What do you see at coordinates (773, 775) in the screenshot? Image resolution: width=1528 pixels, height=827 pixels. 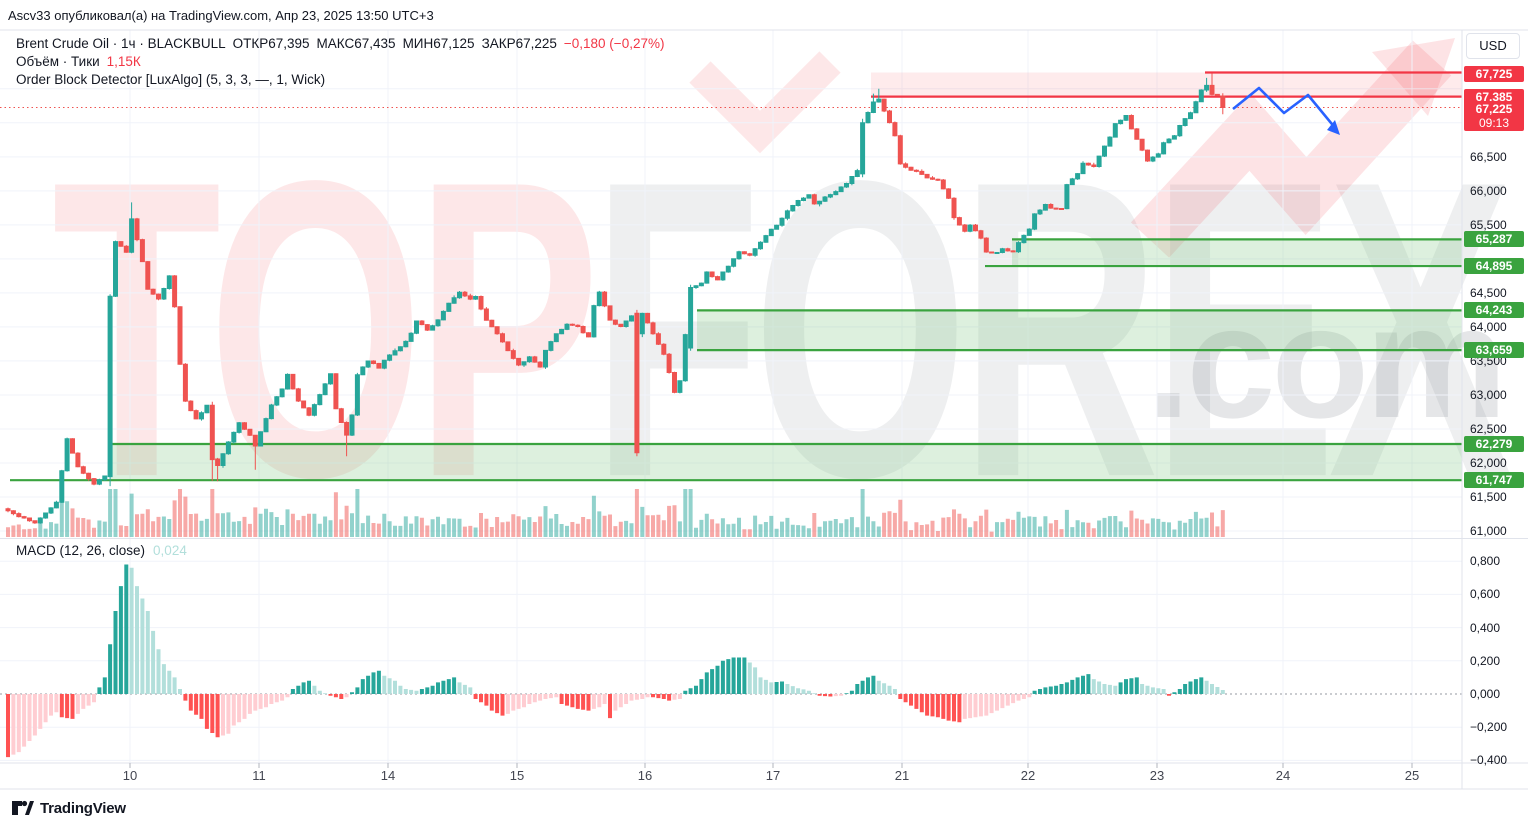 I see `time-tick-label: 17` at bounding box center [773, 775].